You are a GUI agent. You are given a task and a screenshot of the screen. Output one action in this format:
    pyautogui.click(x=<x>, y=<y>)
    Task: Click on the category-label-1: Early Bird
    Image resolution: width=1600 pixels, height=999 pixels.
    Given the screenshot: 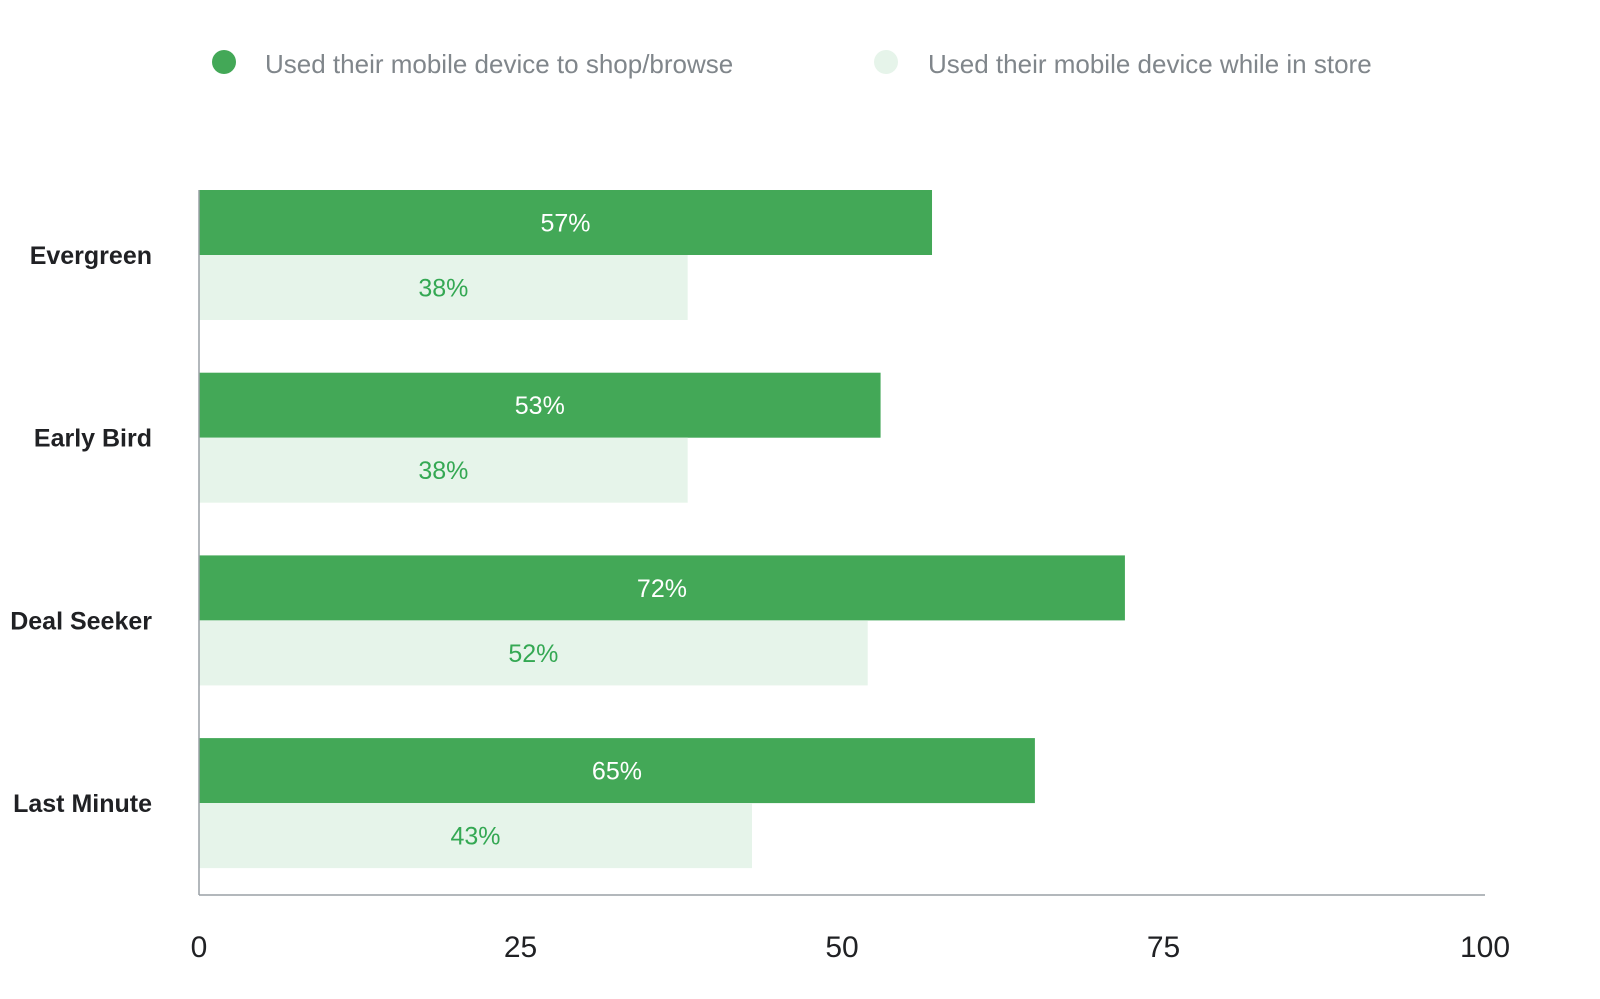 What is the action you would take?
    pyautogui.click(x=93, y=439)
    